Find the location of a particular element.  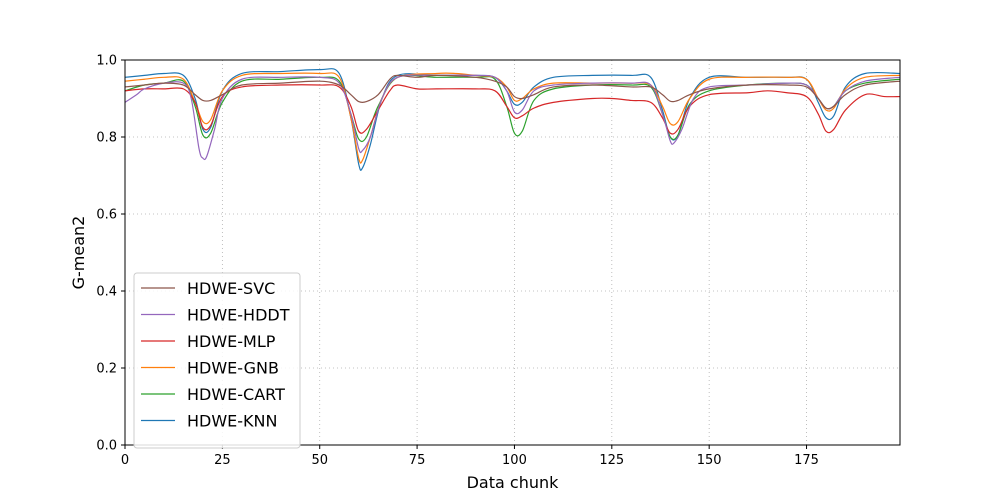

legend-label: HDWE-GNB is located at coordinates (233, 368).